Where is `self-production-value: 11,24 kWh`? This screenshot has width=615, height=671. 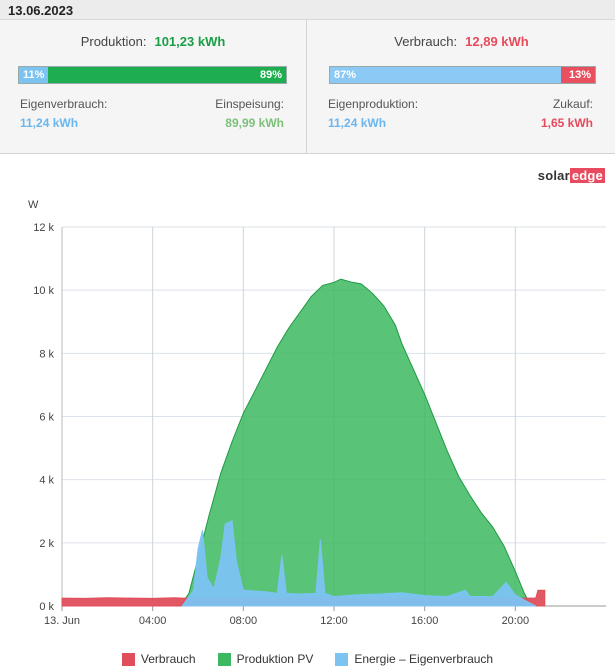 self-production-value: 11,24 kWh is located at coordinates (357, 123).